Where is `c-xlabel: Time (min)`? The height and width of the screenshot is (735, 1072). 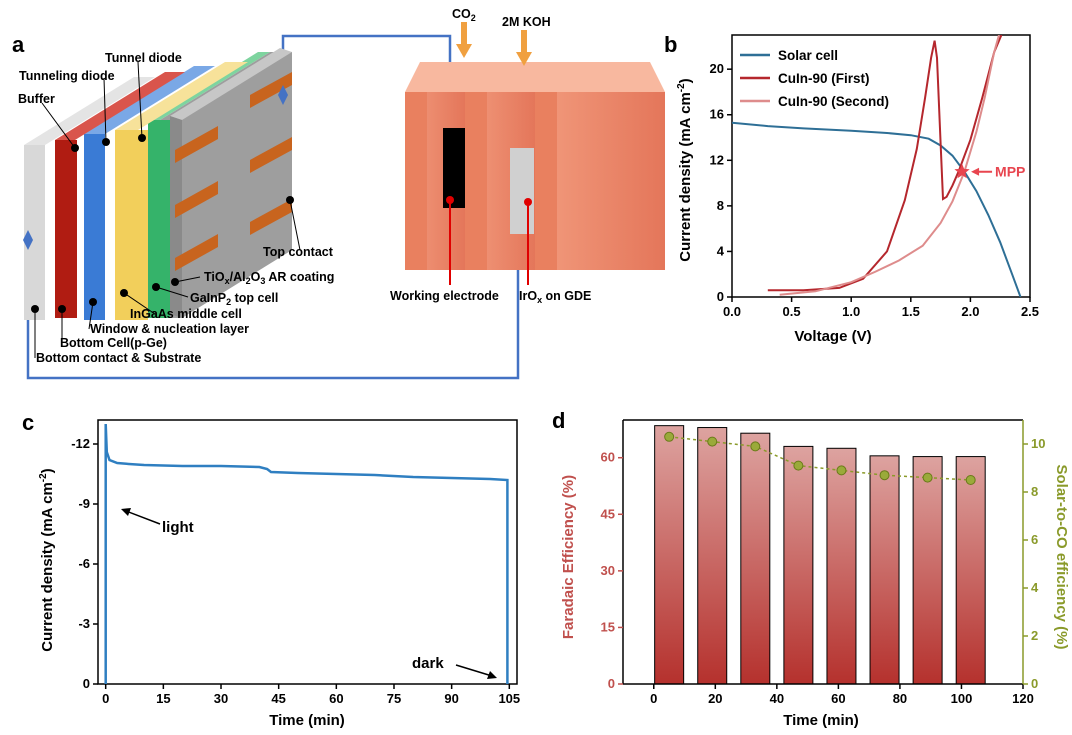 c-xlabel: Time (min) is located at coordinates (307, 720).